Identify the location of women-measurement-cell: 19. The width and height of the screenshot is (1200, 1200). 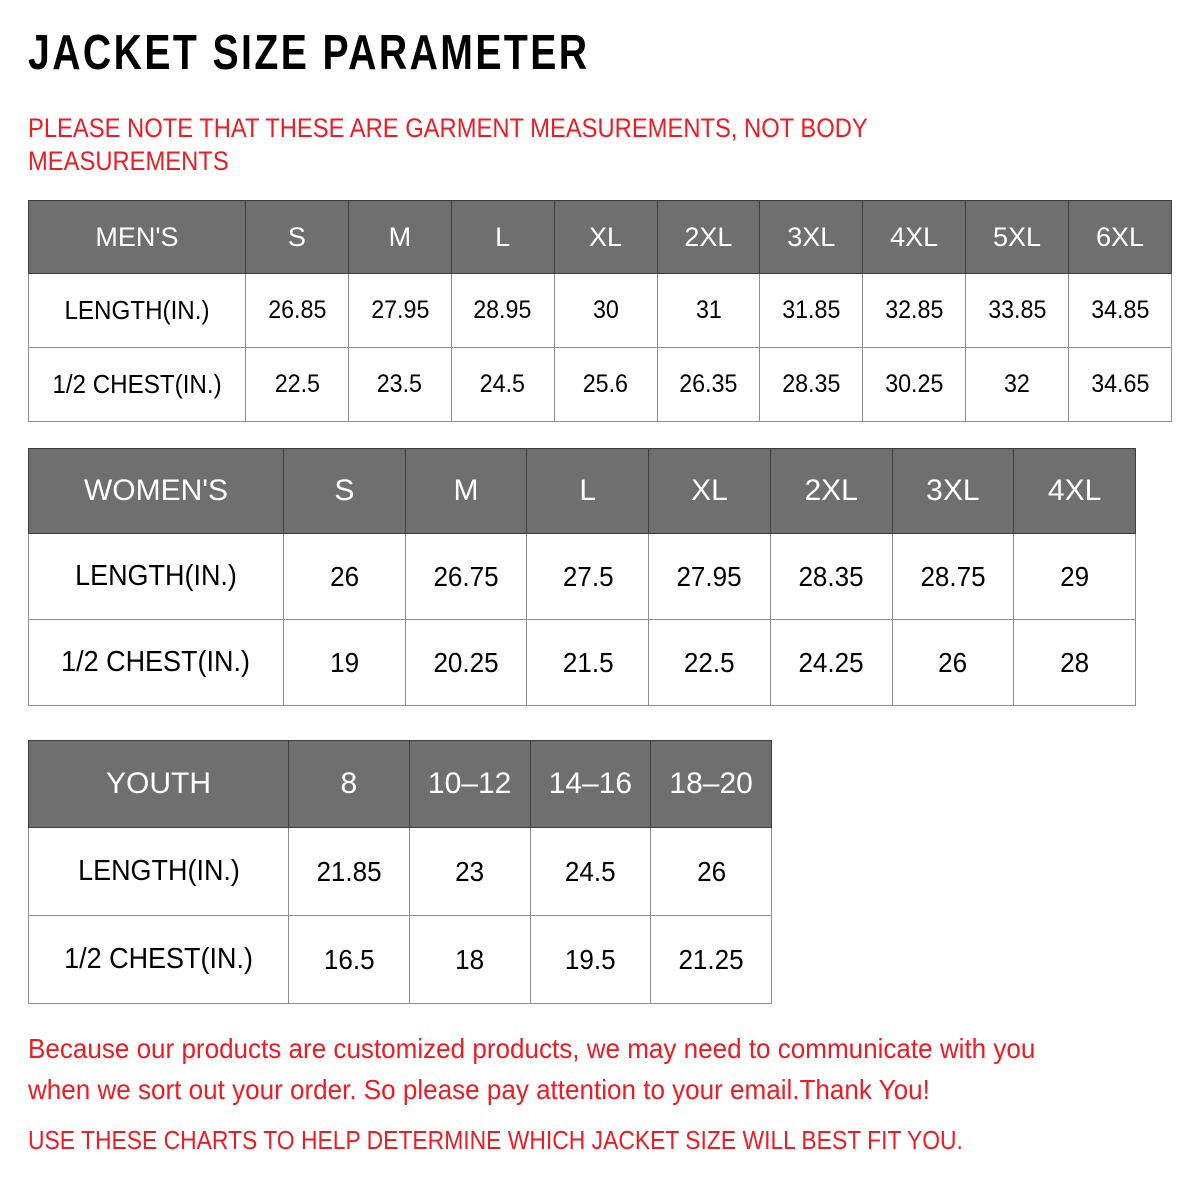
(344, 662).